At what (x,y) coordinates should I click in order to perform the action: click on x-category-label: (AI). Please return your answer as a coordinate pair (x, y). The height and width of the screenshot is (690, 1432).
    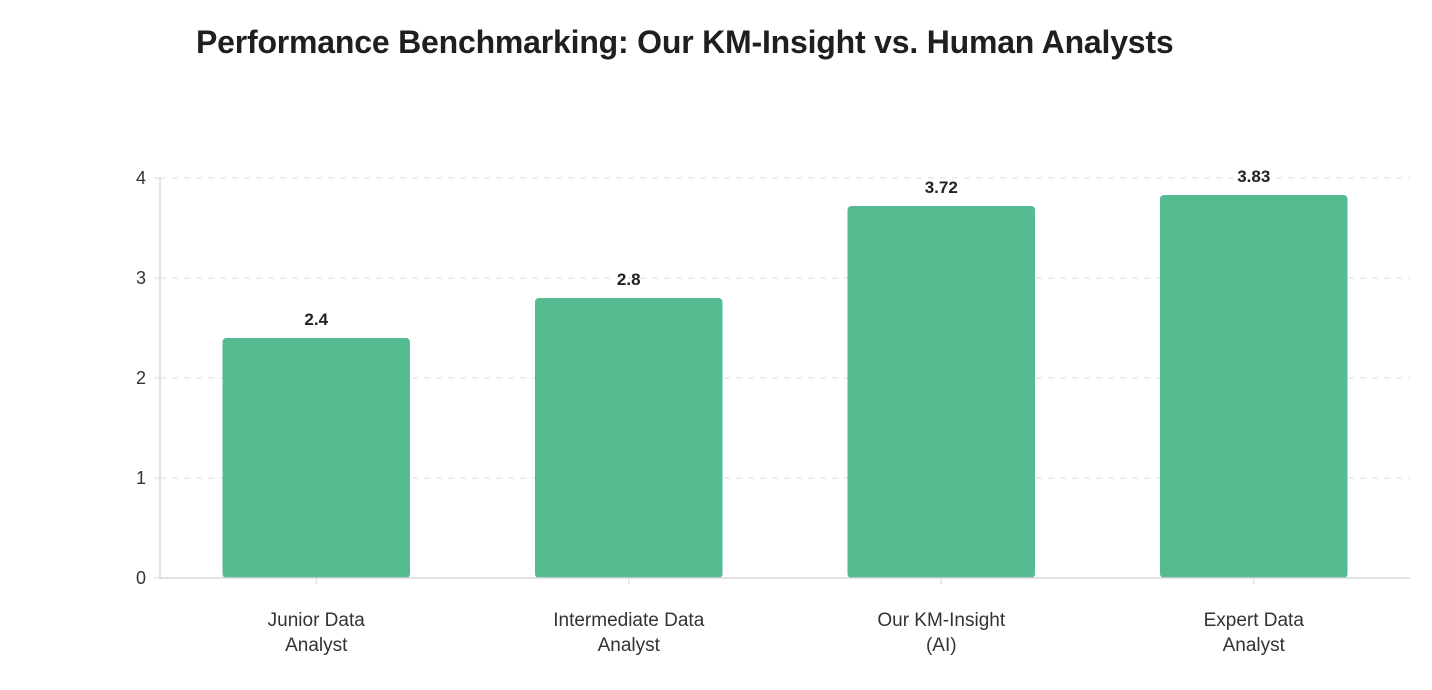
    Looking at the image, I should click on (941, 645).